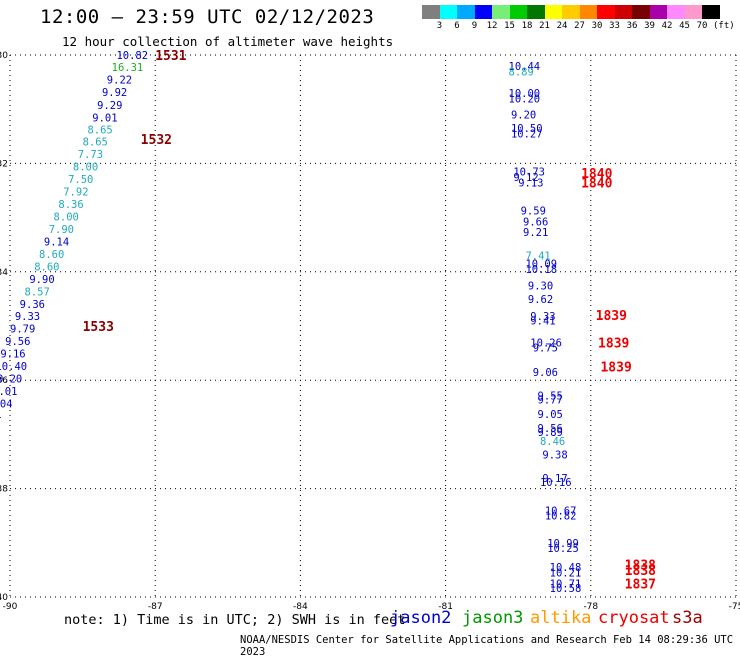 The image size is (740, 658). Describe the element at coordinates (61, 230) in the screenshot. I see `data-point-label: 7.90` at that location.